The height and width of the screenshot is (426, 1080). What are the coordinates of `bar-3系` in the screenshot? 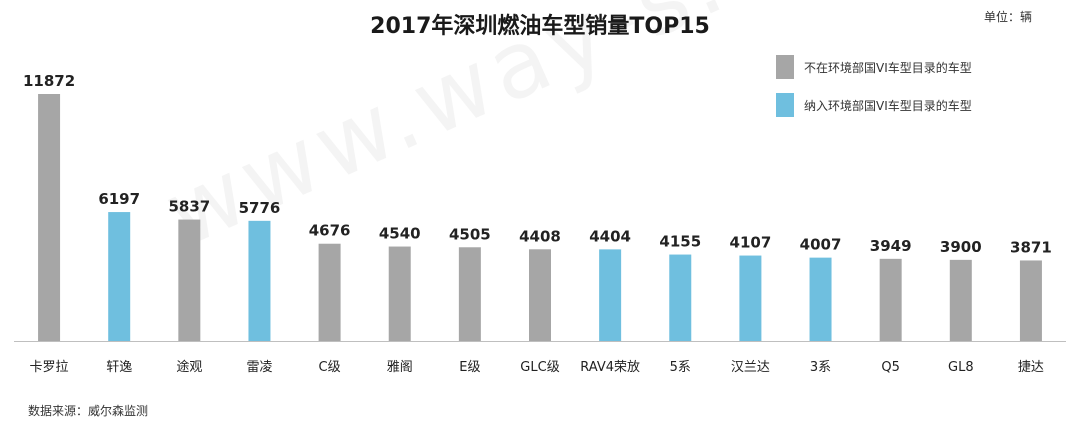 It's located at (820, 299).